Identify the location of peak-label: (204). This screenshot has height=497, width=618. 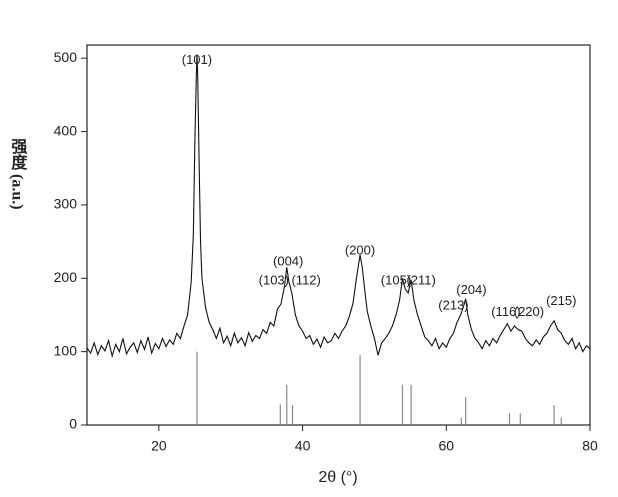
(471, 289).